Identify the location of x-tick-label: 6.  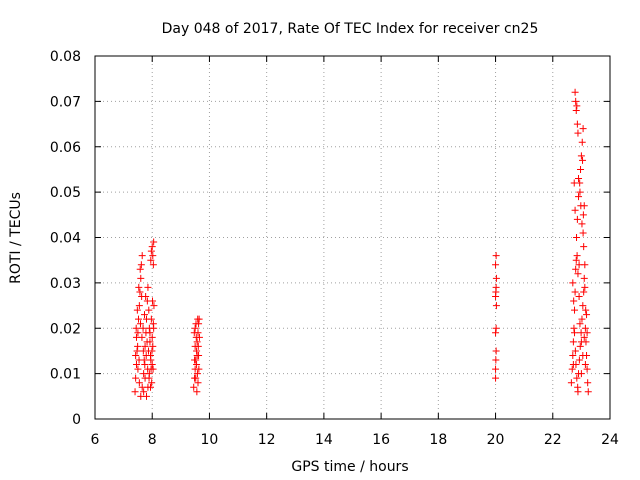
(95, 440).